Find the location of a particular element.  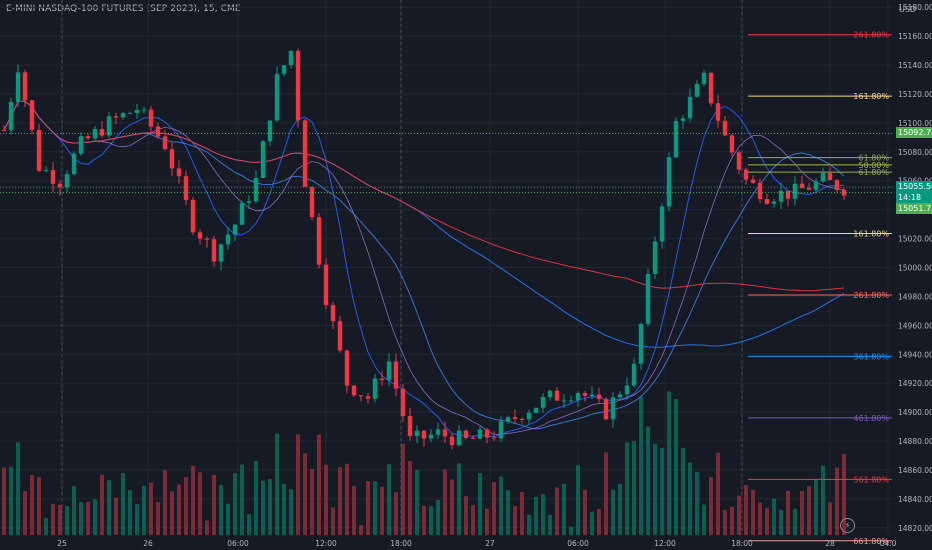

price-tick-label: 14820.00 is located at coordinates (915, 528).